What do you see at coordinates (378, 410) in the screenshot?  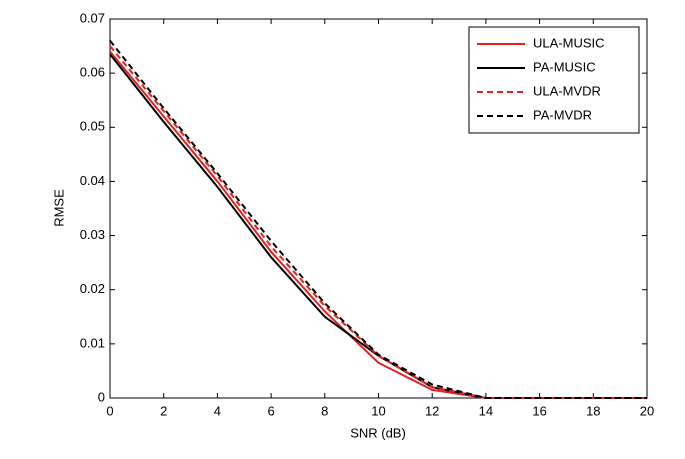 I see `x-tick-label: 10` at bounding box center [378, 410].